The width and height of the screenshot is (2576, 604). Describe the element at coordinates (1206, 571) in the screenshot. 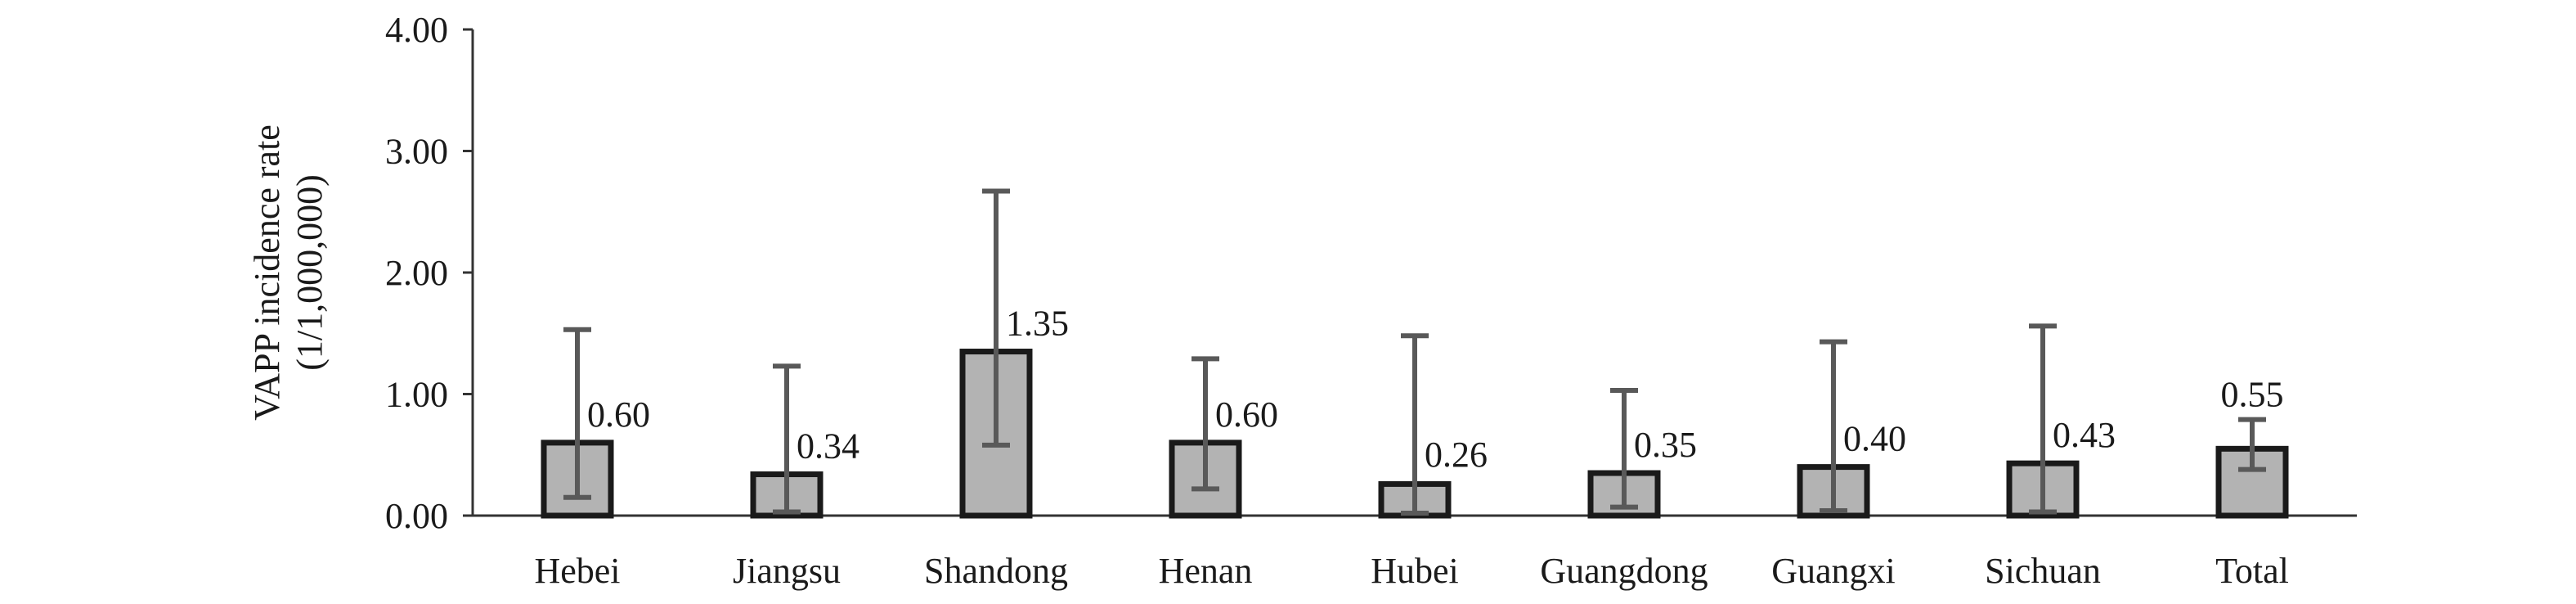

I see `category-label: Henan` at that location.